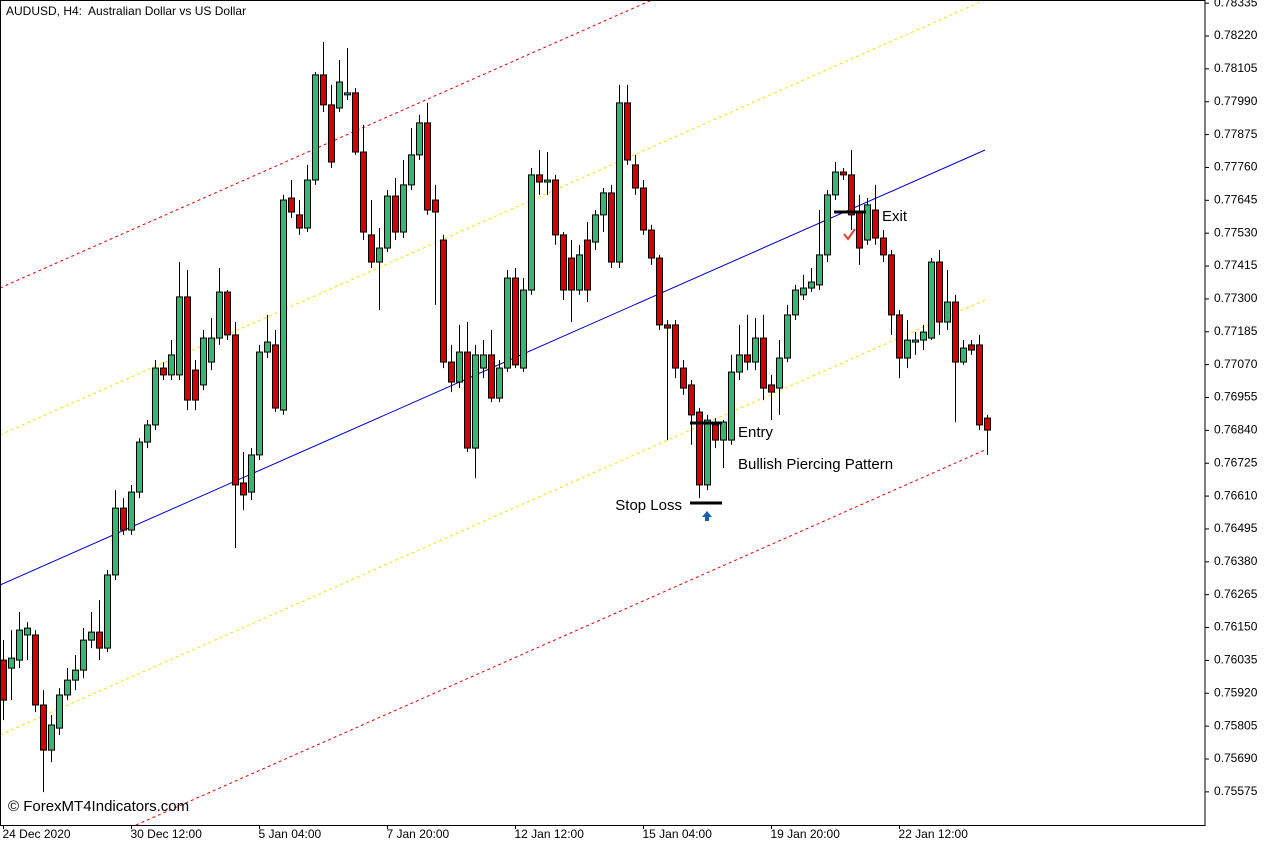  What do you see at coordinates (1236, 462) in the screenshot?
I see `y-tick-label: 0.76725` at bounding box center [1236, 462].